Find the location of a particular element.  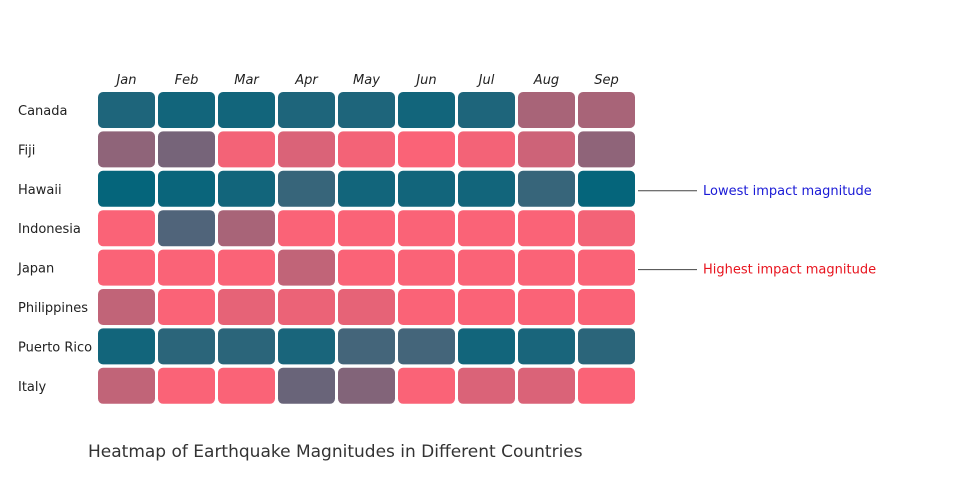

row-label-puerto-rico: Puerto Rico is located at coordinates (55, 347).